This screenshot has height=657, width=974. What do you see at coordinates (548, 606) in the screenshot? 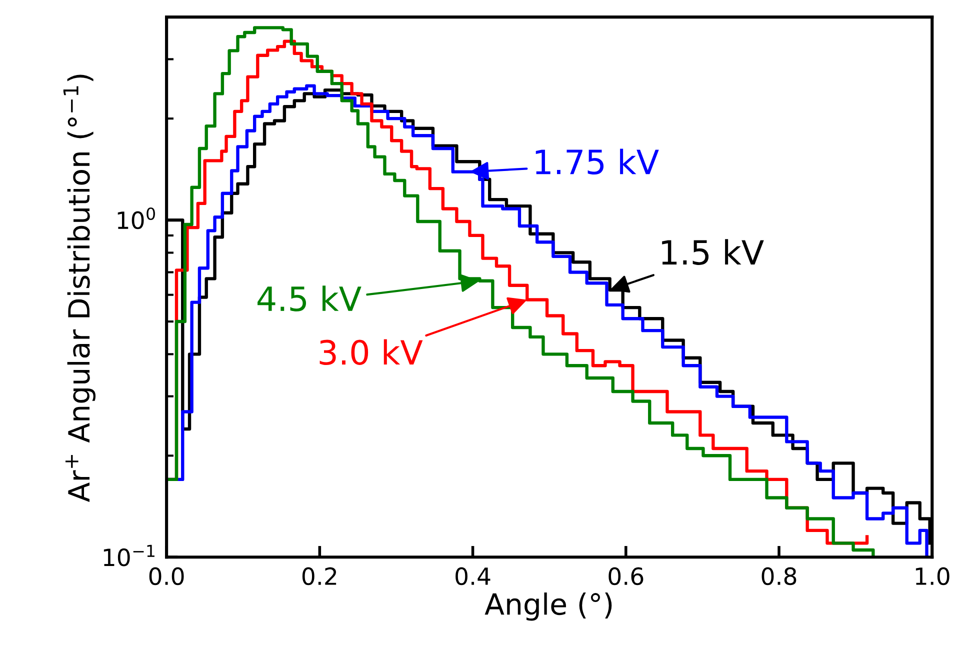
I see `x-axis-title: Angle (°)` at bounding box center [548, 606].